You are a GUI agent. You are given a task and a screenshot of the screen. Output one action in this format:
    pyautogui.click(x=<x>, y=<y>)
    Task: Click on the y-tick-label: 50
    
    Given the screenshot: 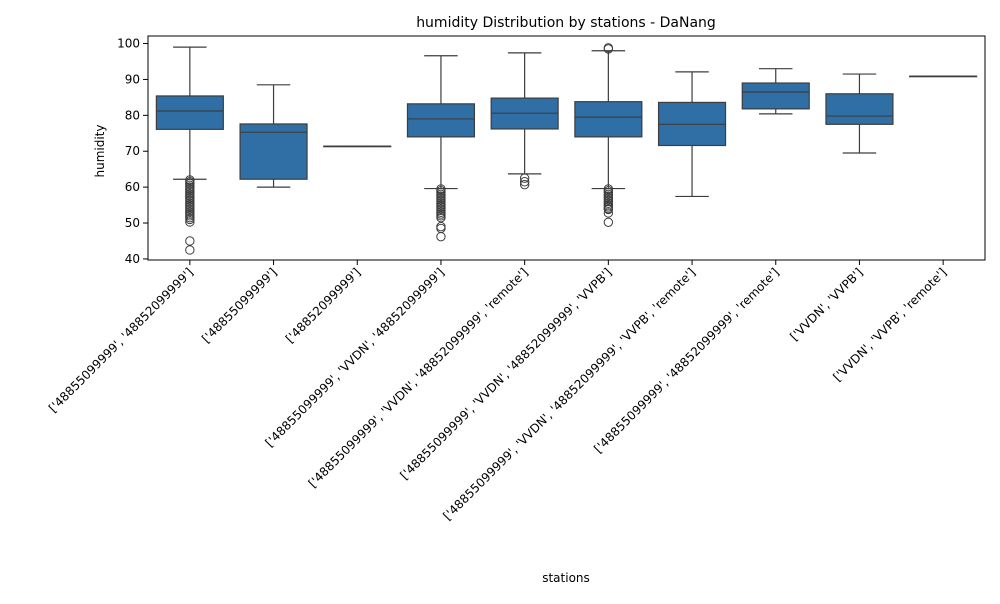 What is the action you would take?
    pyautogui.click(x=132, y=223)
    